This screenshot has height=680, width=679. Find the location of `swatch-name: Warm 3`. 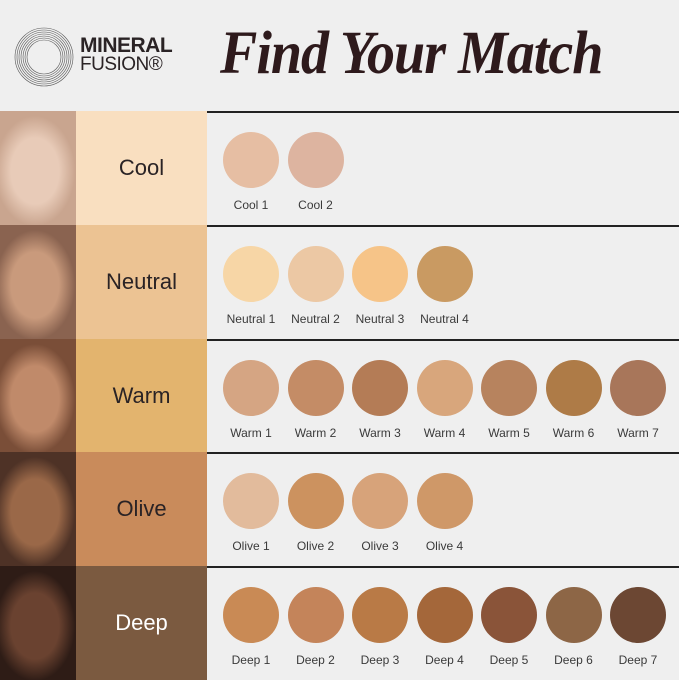

swatch-name: Warm 3 is located at coordinates (380, 433).